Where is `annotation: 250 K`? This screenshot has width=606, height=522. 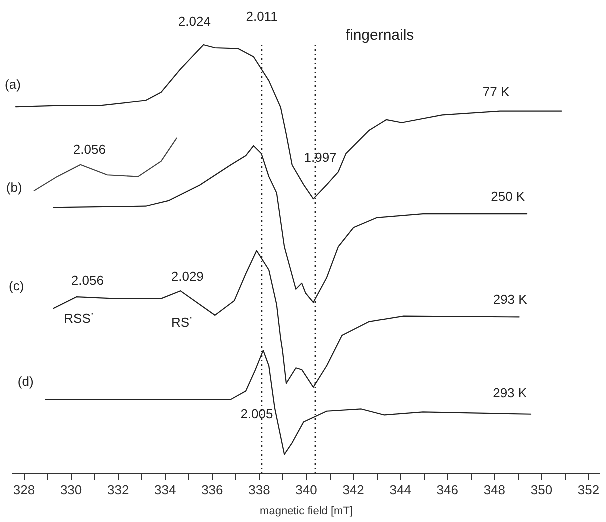 annotation: 250 K is located at coordinates (508, 196).